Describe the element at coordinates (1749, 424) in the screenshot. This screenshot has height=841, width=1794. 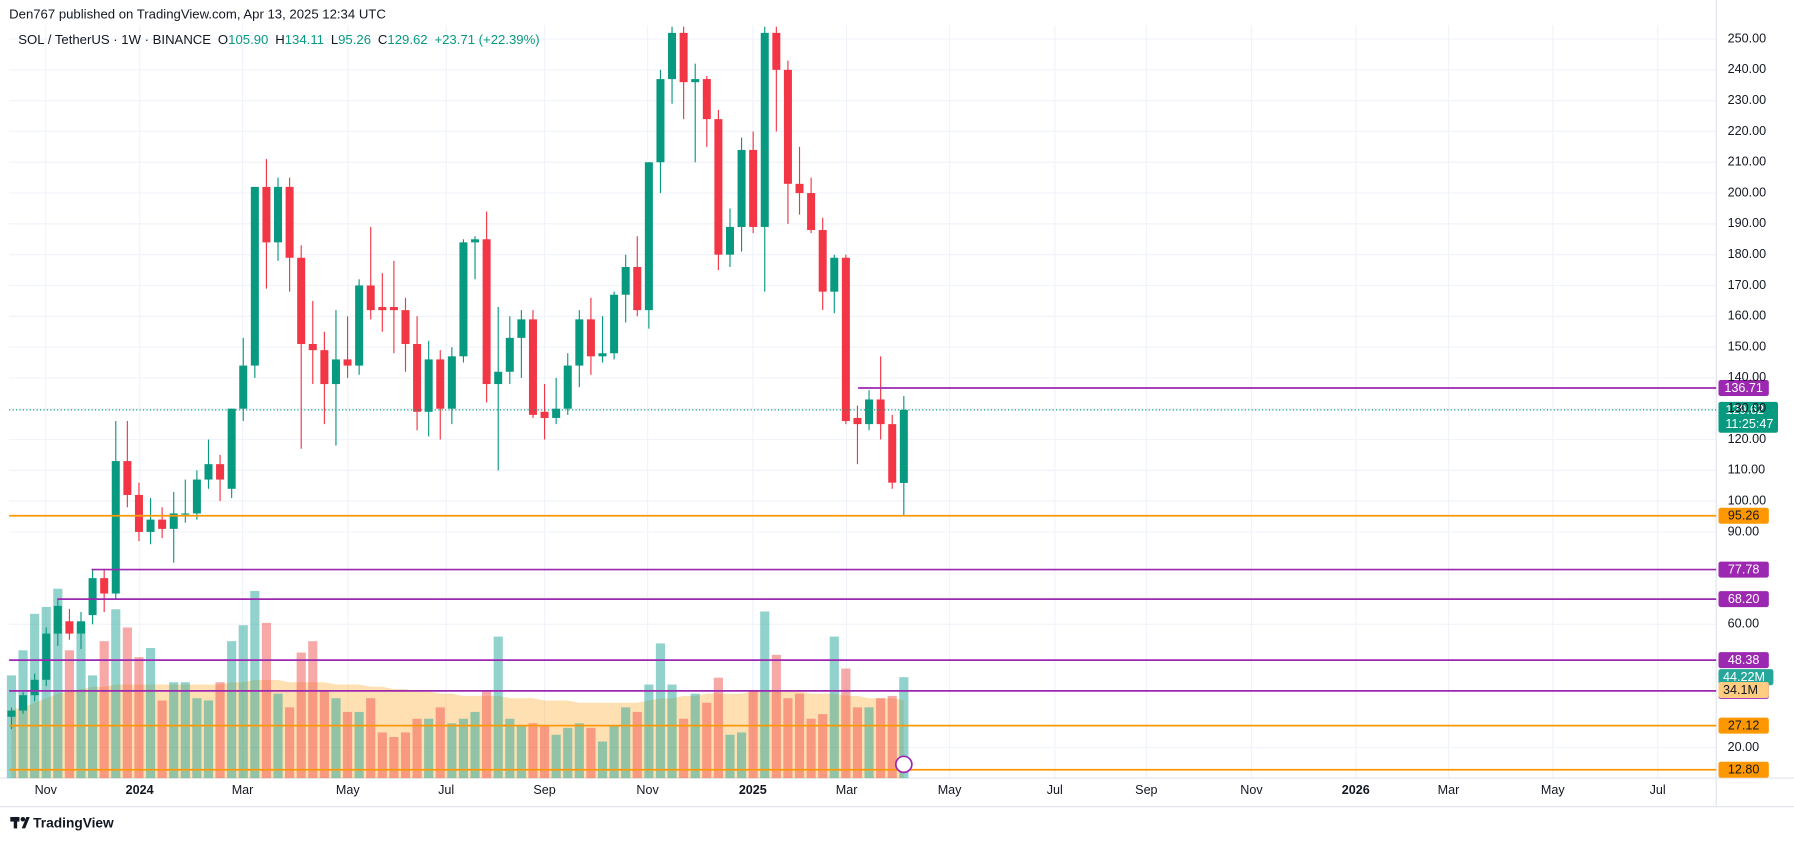
I see `countdown-label: 11:25:47` at that location.